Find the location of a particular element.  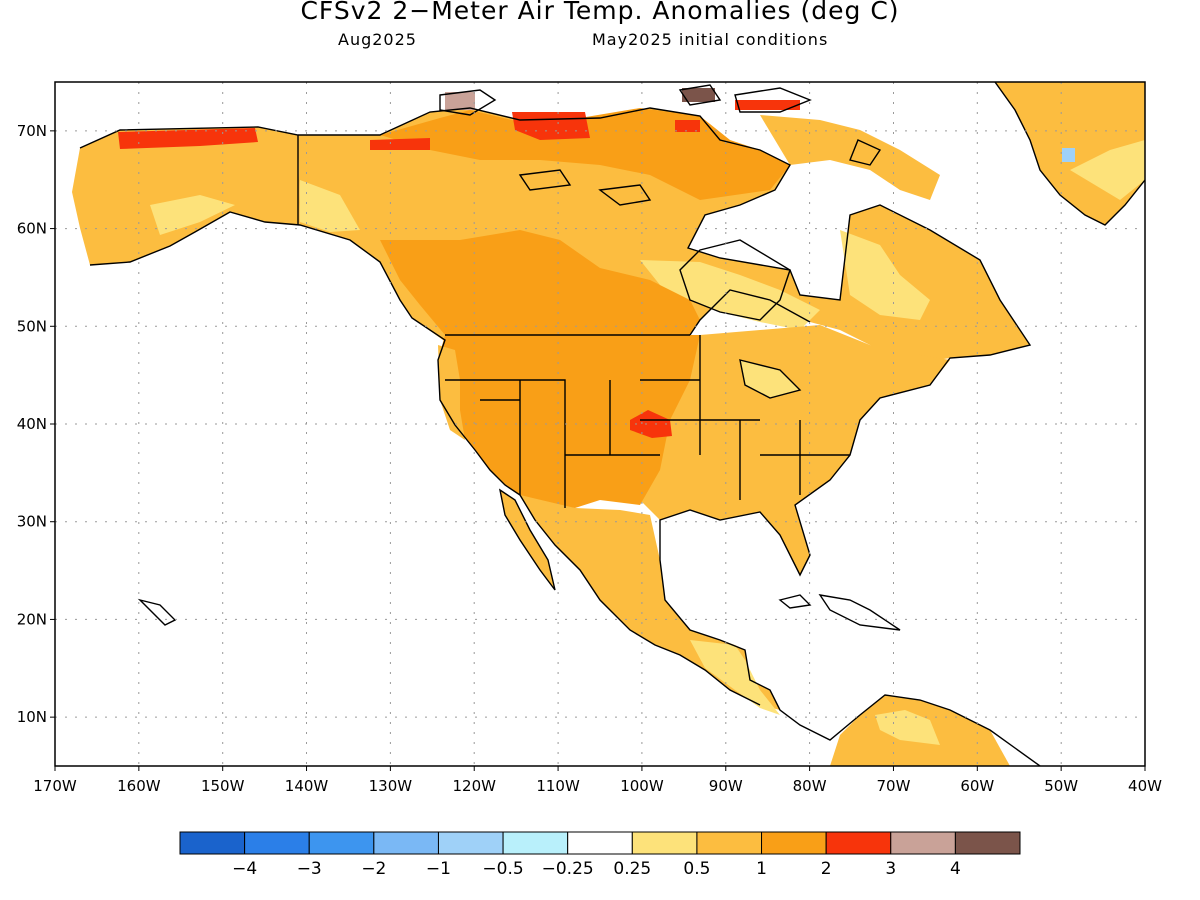

colorbar-label: −0.5 is located at coordinates (502, 869).